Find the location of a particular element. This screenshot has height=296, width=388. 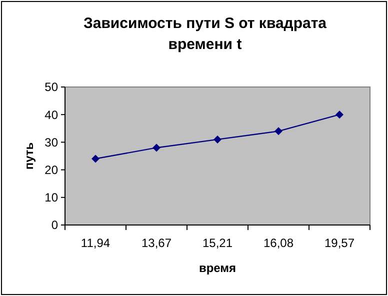

x-tick-label: 11,94 is located at coordinates (95, 243).